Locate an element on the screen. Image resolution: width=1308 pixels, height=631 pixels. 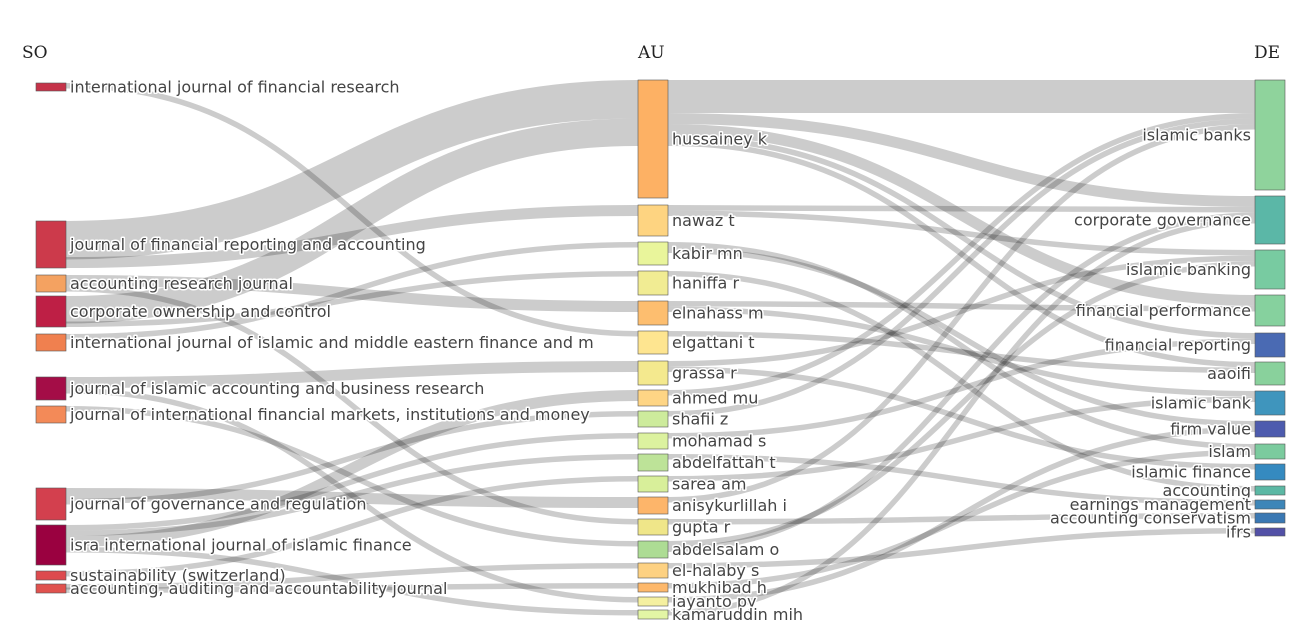
node-au-kabir is located at coordinates (653, 253).